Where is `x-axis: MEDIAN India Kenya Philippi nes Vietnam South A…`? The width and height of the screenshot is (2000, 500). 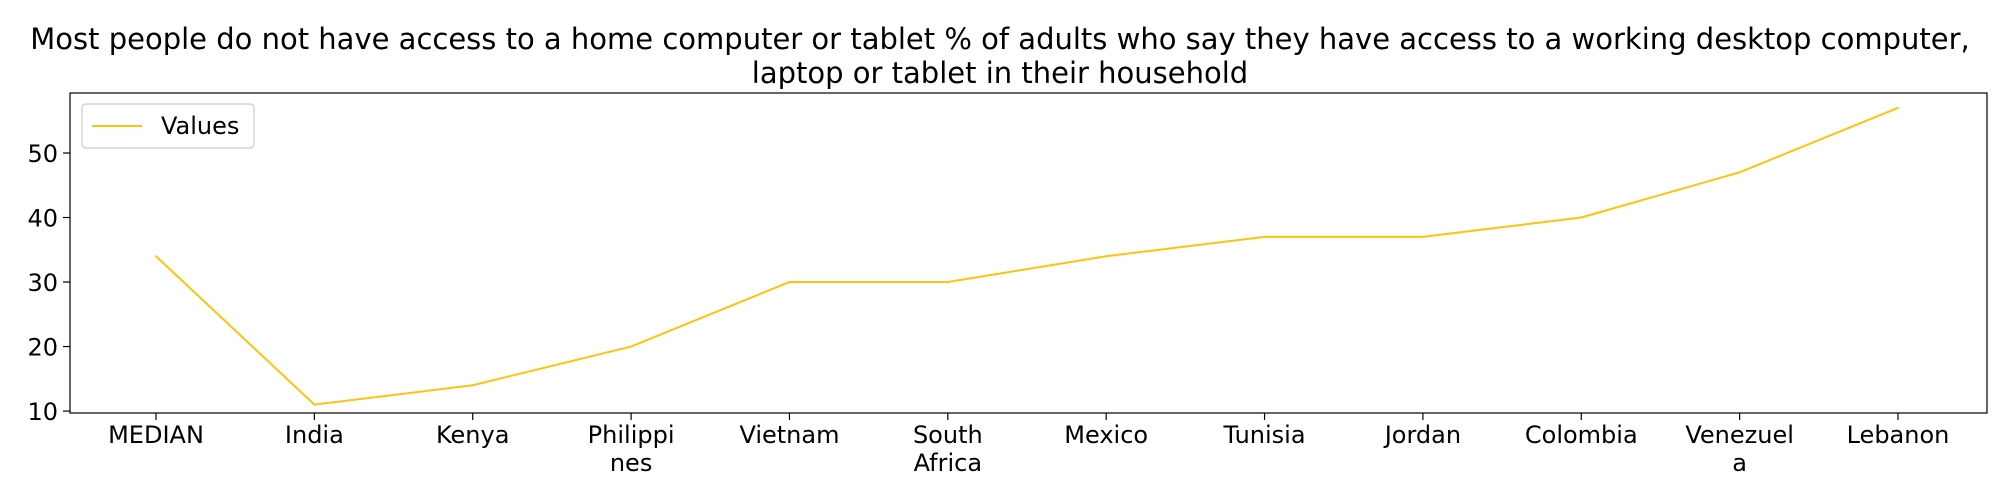 x-axis: MEDIAN India Kenya Philippi nes Vietnam South A… is located at coordinates (1028, 445).